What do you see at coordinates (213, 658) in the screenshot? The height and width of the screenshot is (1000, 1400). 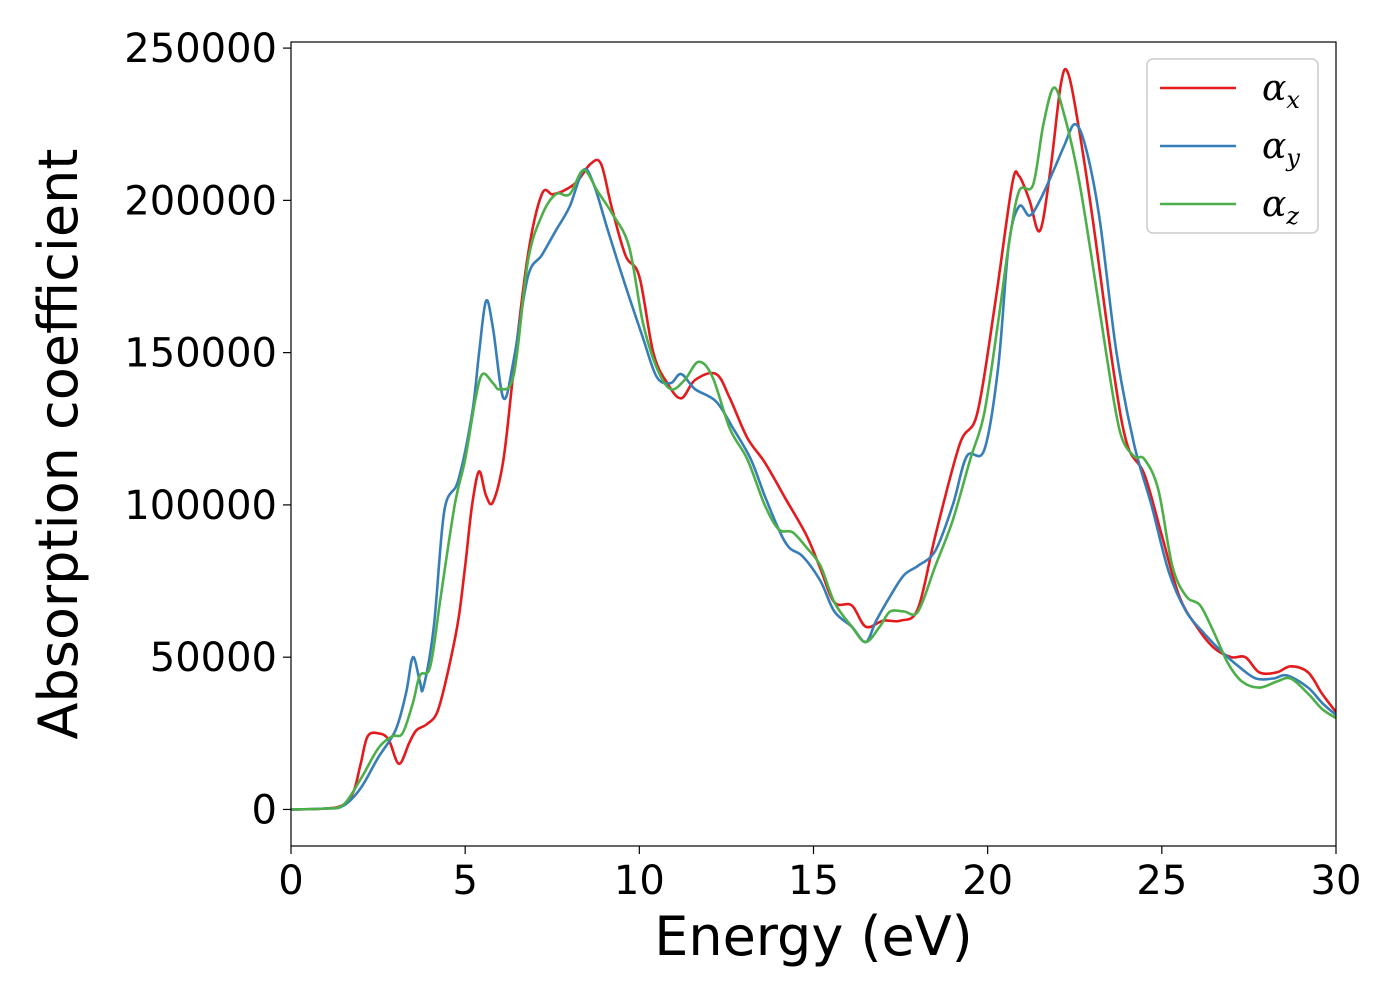 I see `y-tick-label: 50000` at bounding box center [213, 658].